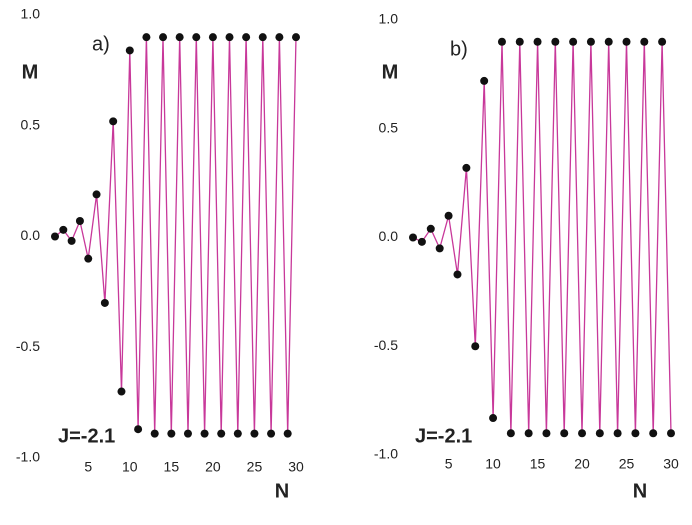 This screenshot has height=525, width=692. Describe the element at coordinates (101, 44) in the screenshot. I see `panel-label: a)` at that location.